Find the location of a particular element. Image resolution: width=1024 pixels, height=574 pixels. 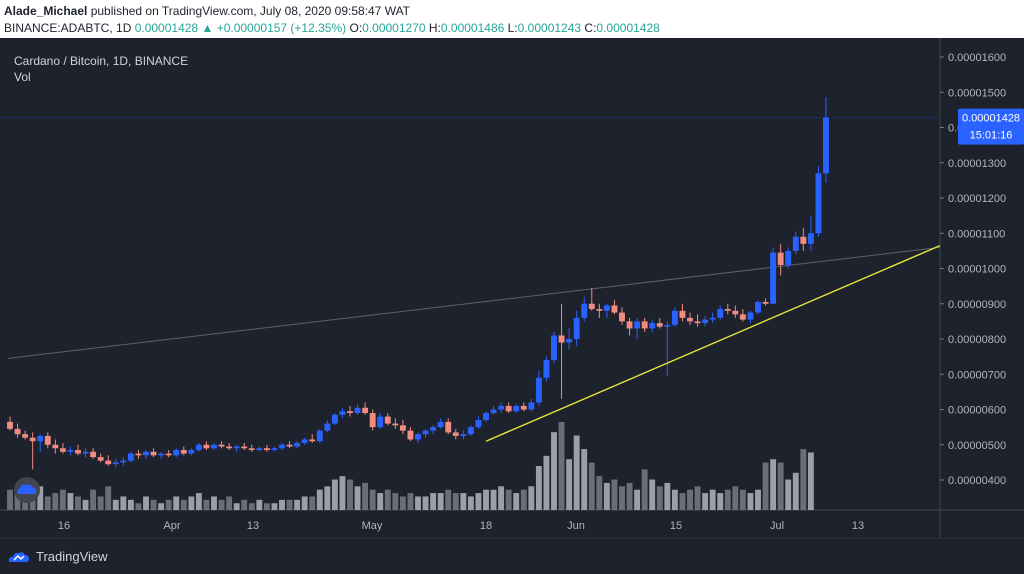

price-change: +0.00000157 (+12.35%) is located at coordinates (281, 28).